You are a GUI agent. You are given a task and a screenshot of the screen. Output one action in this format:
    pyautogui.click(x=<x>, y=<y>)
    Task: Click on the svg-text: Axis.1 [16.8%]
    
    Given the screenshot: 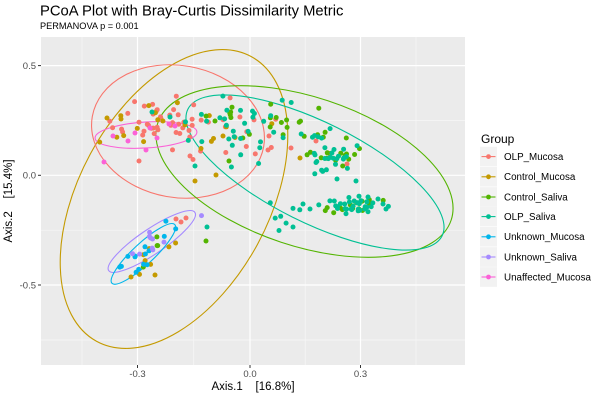 What is the action you would take?
    pyautogui.click(x=252, y=387)
    